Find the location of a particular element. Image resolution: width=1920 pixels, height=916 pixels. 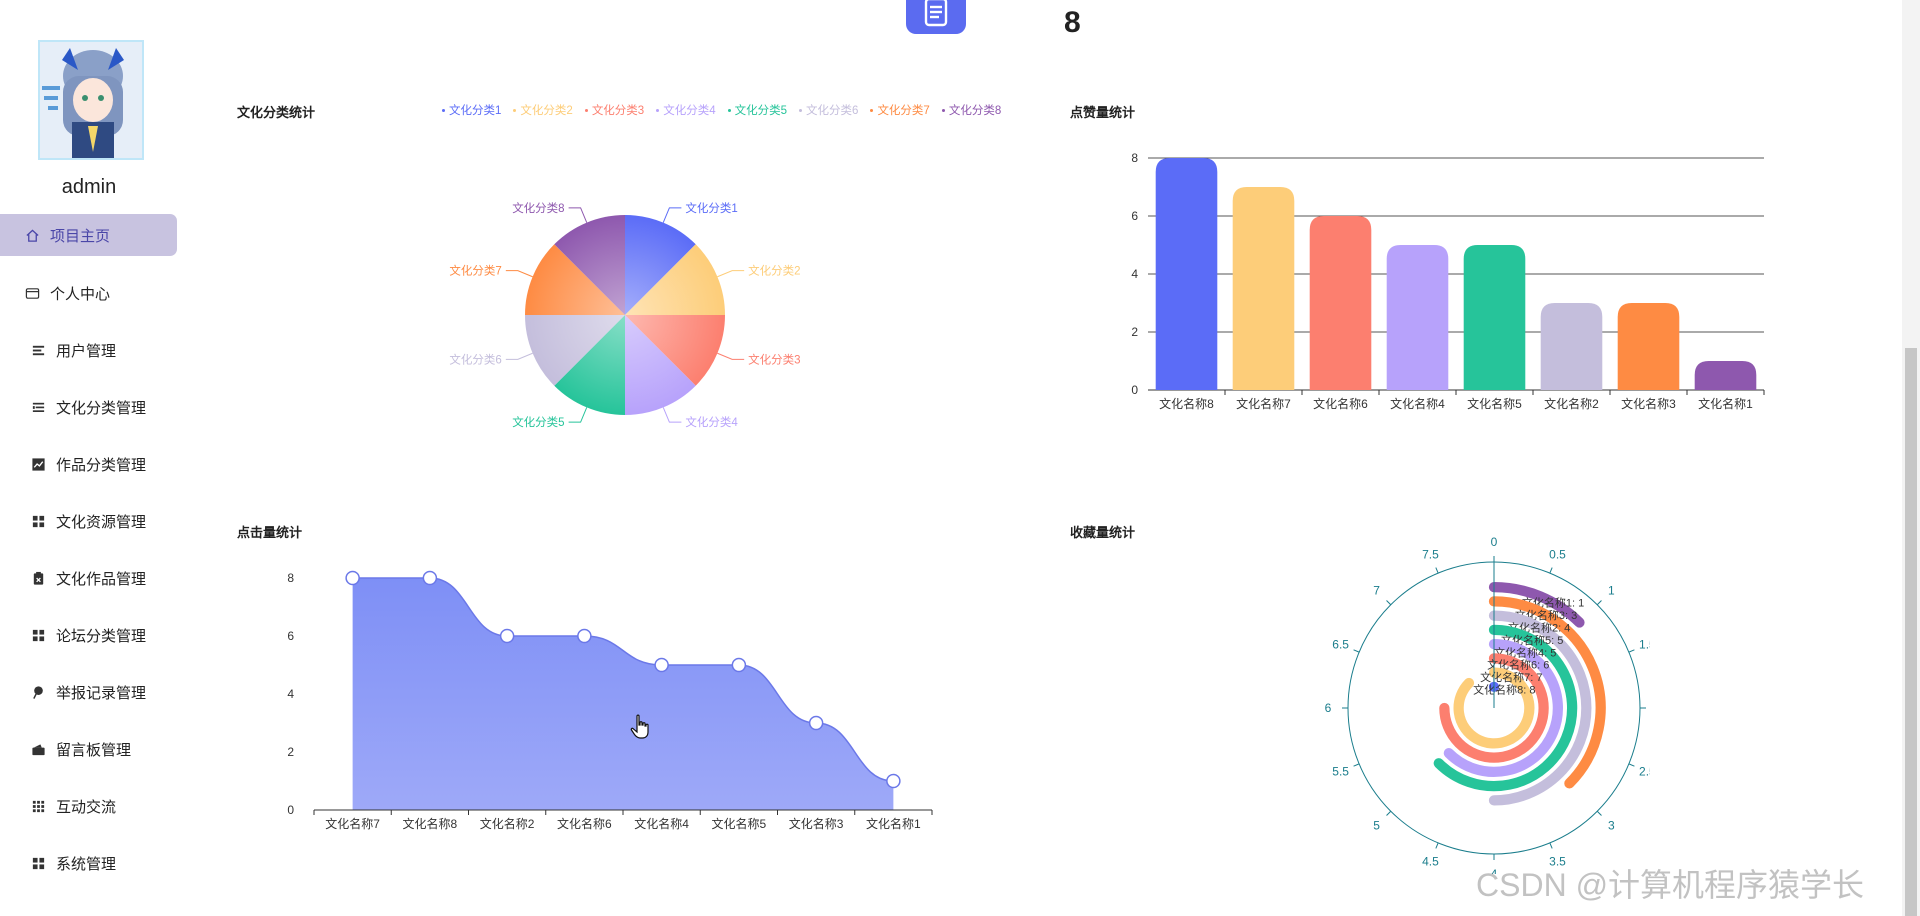

legend-label: 文化分类5 is located at coordinates (761, 111).